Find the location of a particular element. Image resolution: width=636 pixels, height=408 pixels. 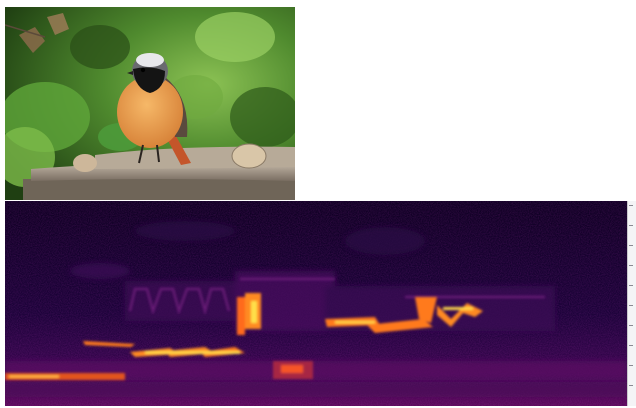

frequency-scale is located at coordinates (631, 303).